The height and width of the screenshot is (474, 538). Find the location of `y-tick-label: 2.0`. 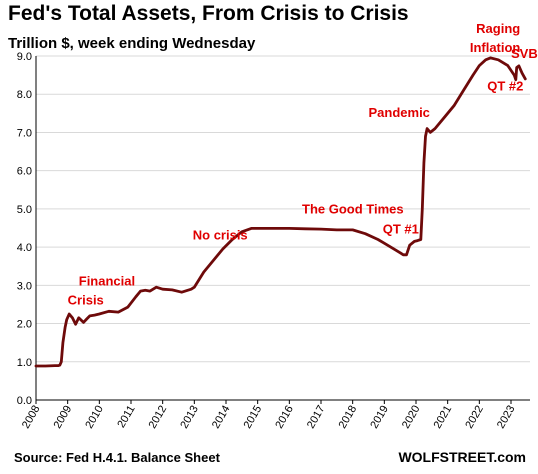

y-tick-label: 2.0 is located at coordinates (24, 325).